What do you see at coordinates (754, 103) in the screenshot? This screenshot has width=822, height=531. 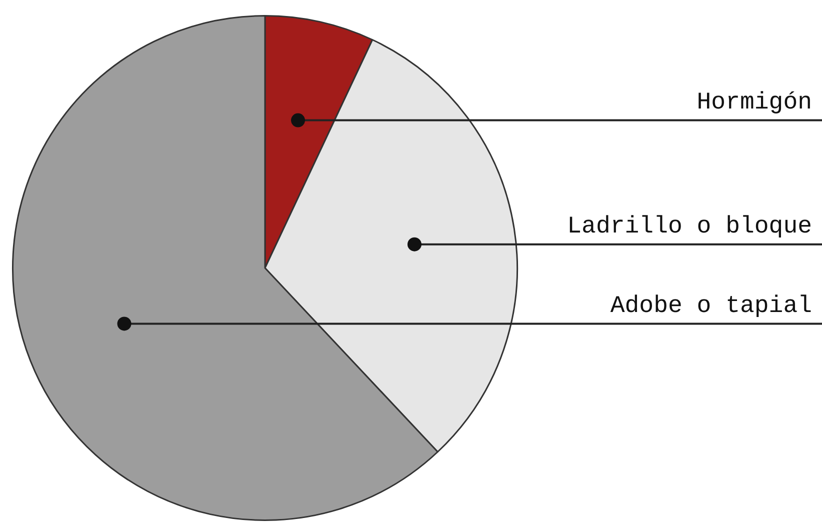 I see `slice-label: Hormigón` at bounding box center [754, 103].